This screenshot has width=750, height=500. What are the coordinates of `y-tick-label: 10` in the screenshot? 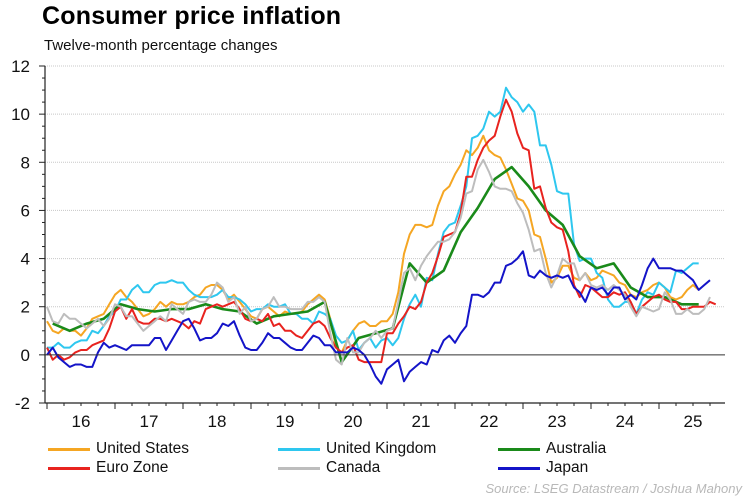 It's located at (20, 114).